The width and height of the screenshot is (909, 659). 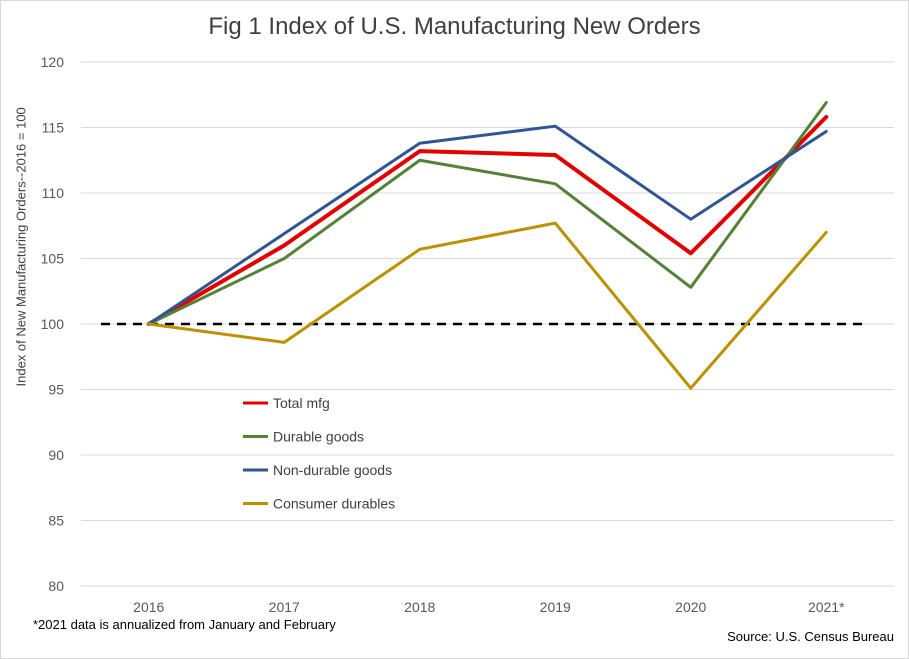 I want to click on x-tick-label: 2016, so click(x=148, y=607).